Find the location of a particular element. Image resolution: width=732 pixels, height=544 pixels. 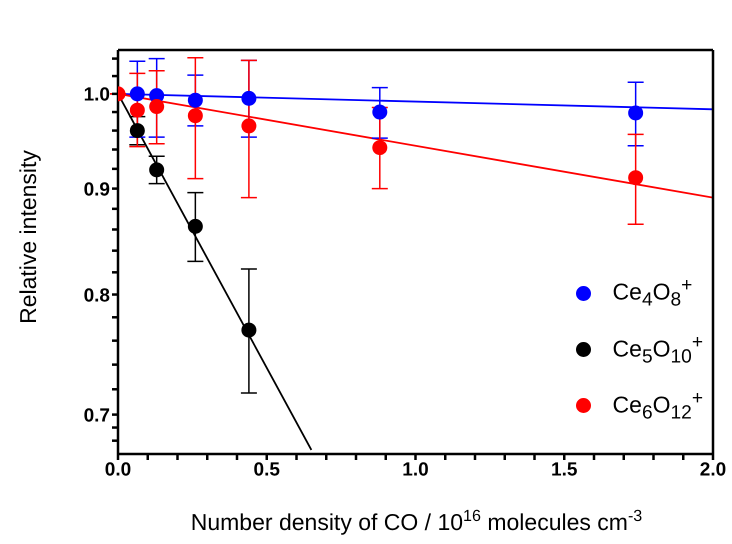

x-tick-label: 2.0 is located at coordinates (713, 469).